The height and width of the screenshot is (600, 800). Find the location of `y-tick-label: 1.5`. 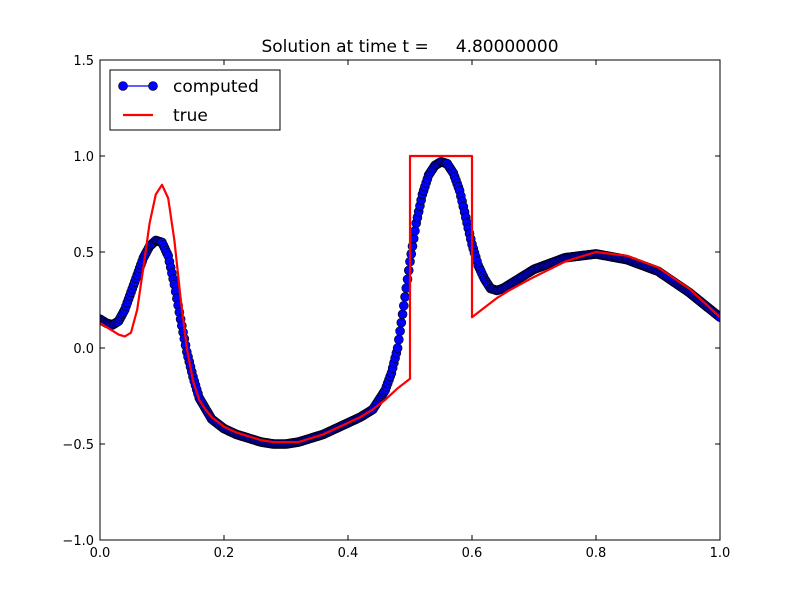

y-tick-label: 1.5 is located at coordinates (83, 61).